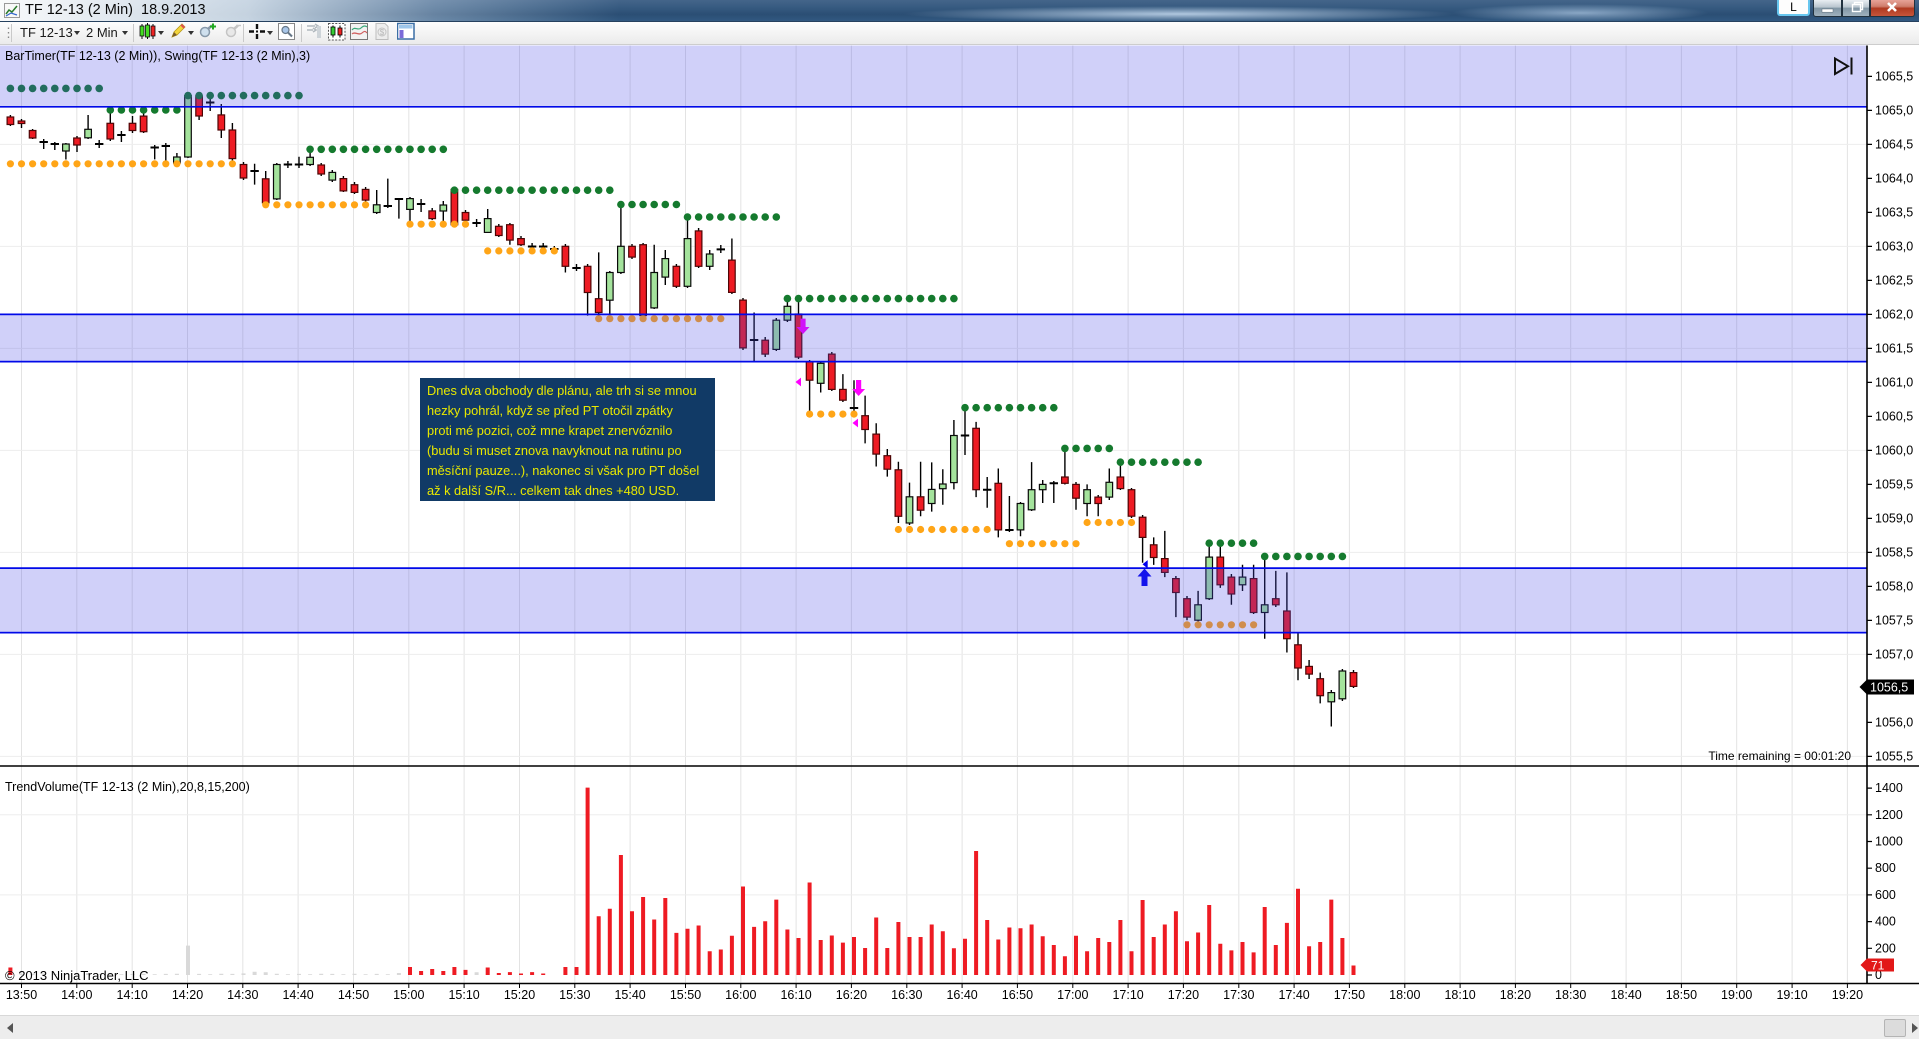 This screenshot has height=1039, width=1919. What do you see at coordinates (1459, 995) in the screenshot?
I see `svg-text: 18:10` at bounding box center [1459, 995].